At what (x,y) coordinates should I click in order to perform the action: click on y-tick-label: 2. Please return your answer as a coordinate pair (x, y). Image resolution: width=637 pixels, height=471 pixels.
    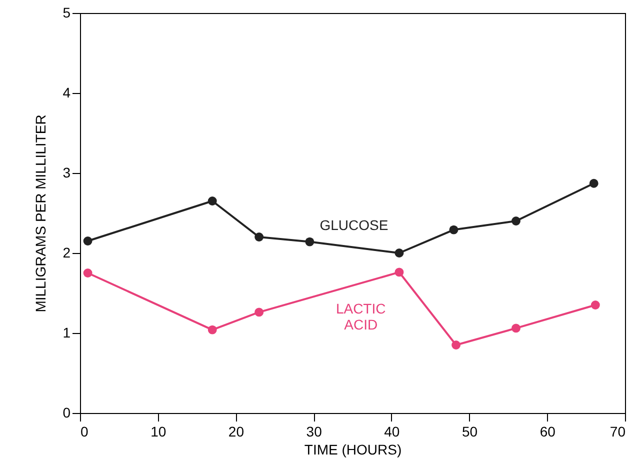
    Looking at the image, I should click on (66, 252).